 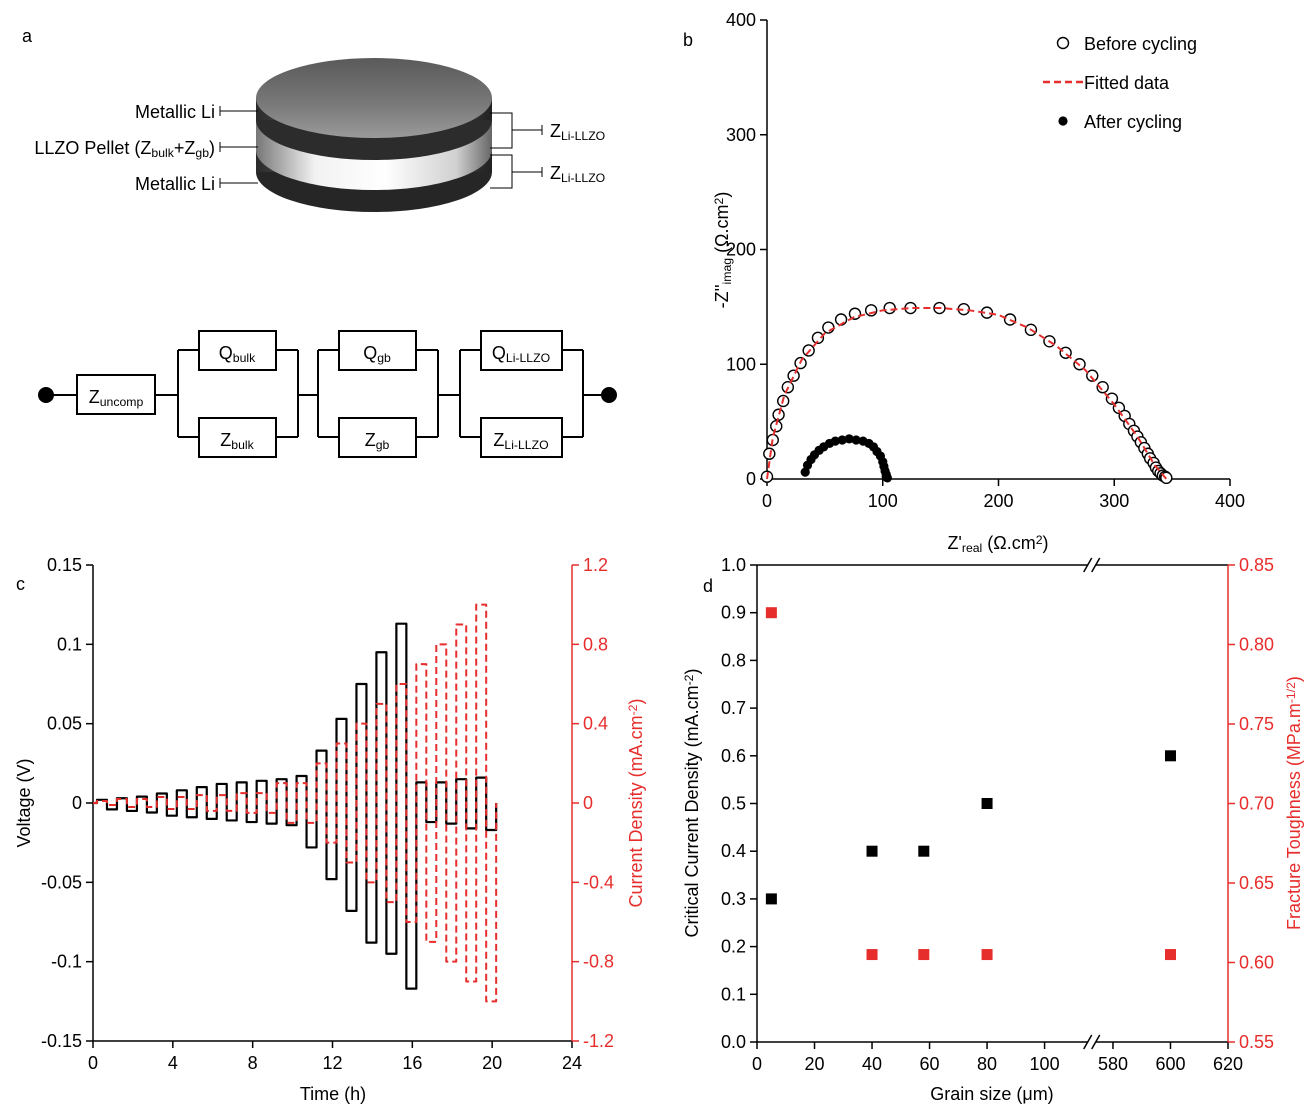 What do you see at coordinates (327, 393) in the screenshot?
I see `wire` at bounding box center [327, 393].